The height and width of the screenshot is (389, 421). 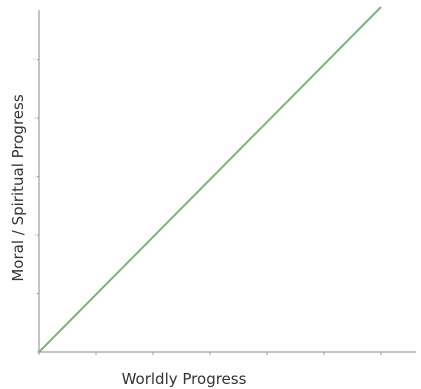 What do you see at coordinates (35, 118) in the screenshot?
I see `y-tick-label: 4` at bounding box center [35, 118].